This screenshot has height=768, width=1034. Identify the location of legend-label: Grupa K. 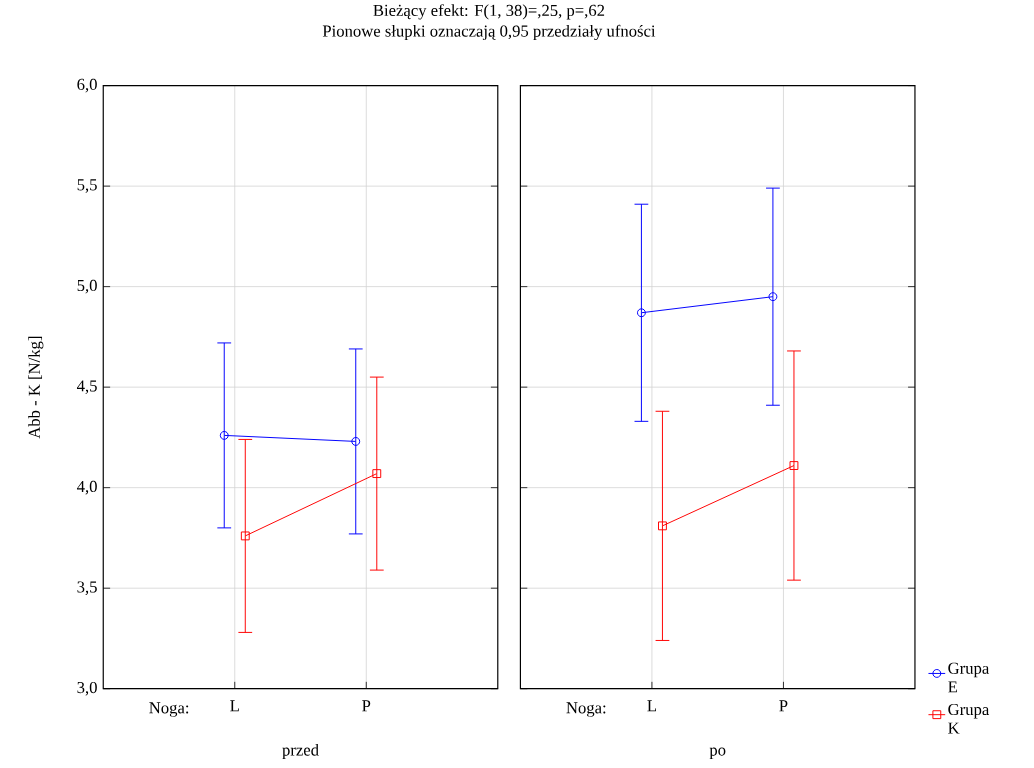
(969, 718).